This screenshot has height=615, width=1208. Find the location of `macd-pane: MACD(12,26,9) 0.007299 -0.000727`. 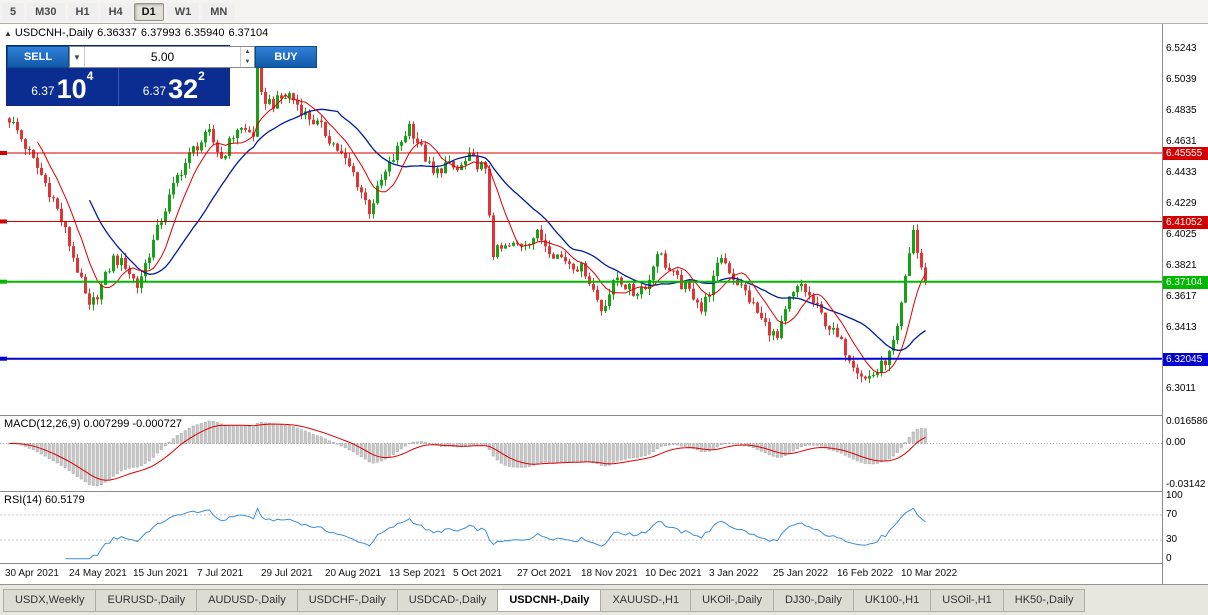

macd-pane: MACD(12,26,9) 0.007299 -0.000727 is located at coordinates (581, 452).